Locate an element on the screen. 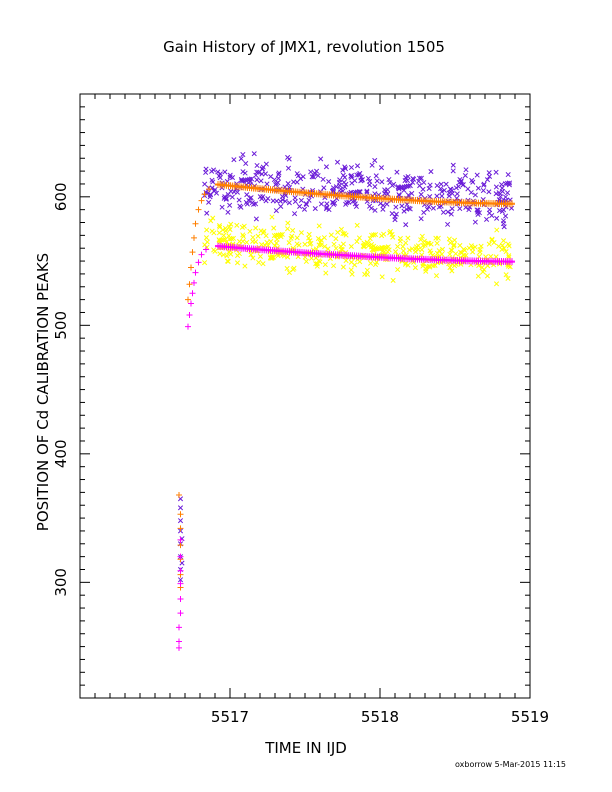  y-tick-label: 400 is located at coordinates (61, 454).